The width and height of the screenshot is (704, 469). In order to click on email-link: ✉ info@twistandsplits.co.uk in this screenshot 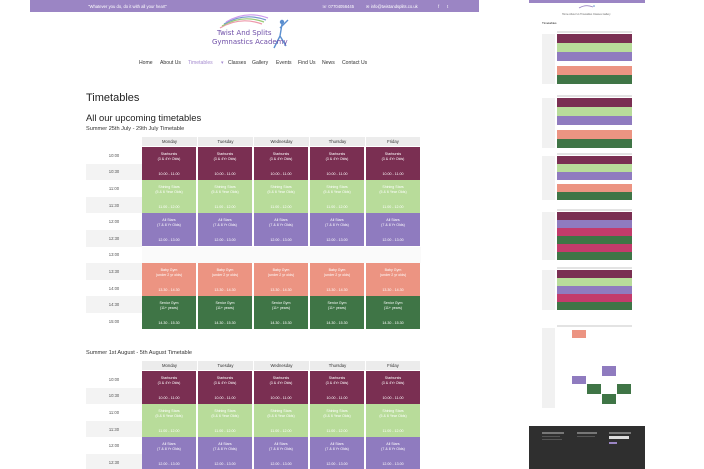, I will do `click(392, 6)`.